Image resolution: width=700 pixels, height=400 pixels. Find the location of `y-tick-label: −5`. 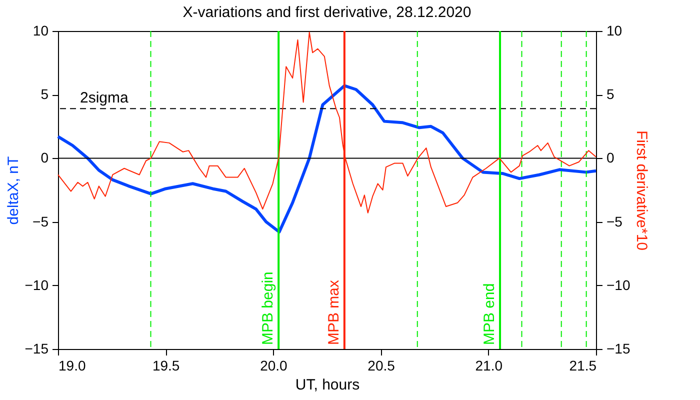

y-tick-label: −5 is located at coordinates (40, 221).